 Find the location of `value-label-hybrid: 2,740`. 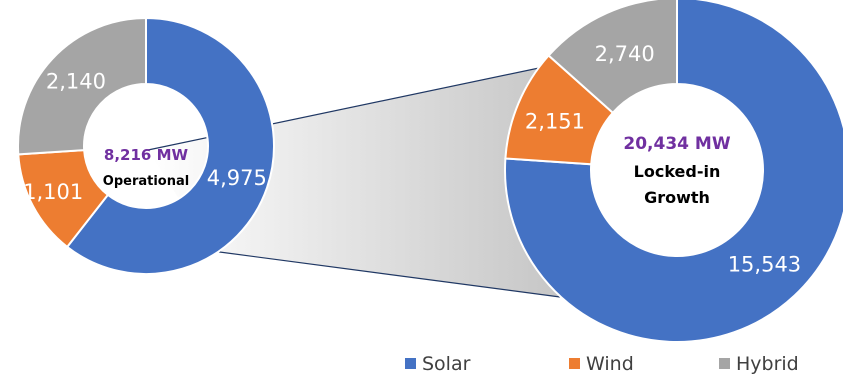

value-label-hybrid: 2,740 is located at coordinates (625, 54).